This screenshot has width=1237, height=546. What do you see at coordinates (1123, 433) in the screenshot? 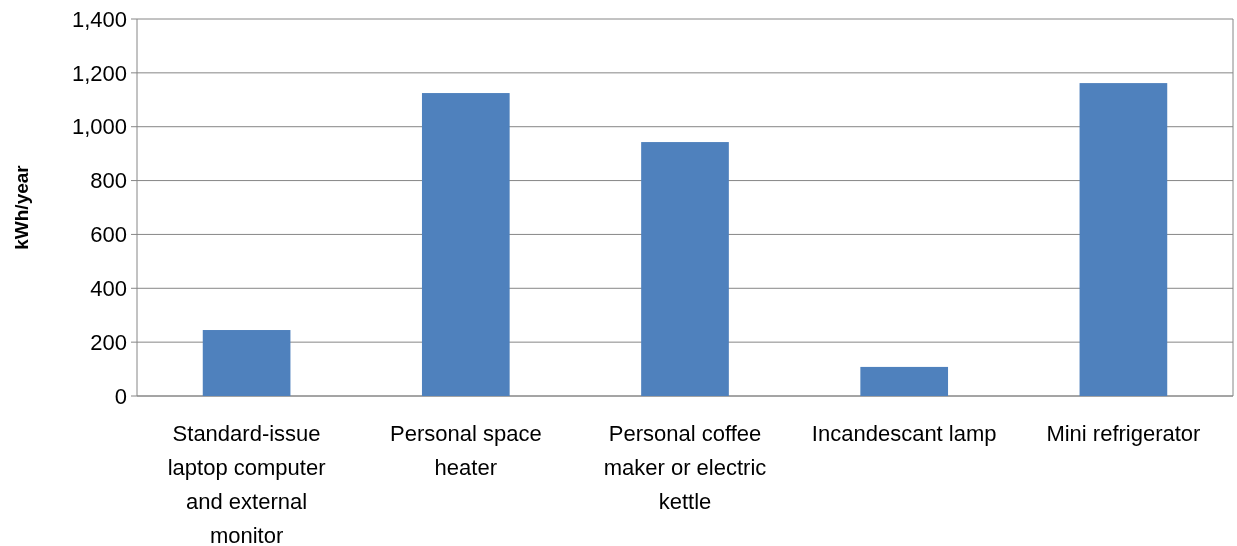
I see `x-tick-label: Mini refrigerator` at bounding box center [1123, 433].